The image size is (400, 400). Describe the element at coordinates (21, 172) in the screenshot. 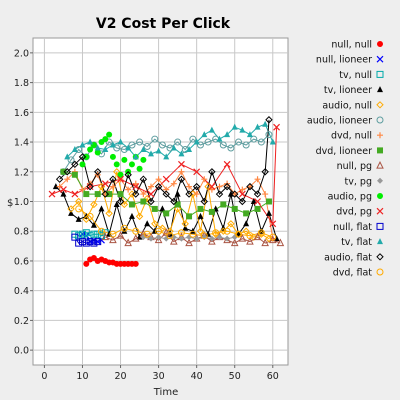

I see `y-tick-label: 1.2` at that location.